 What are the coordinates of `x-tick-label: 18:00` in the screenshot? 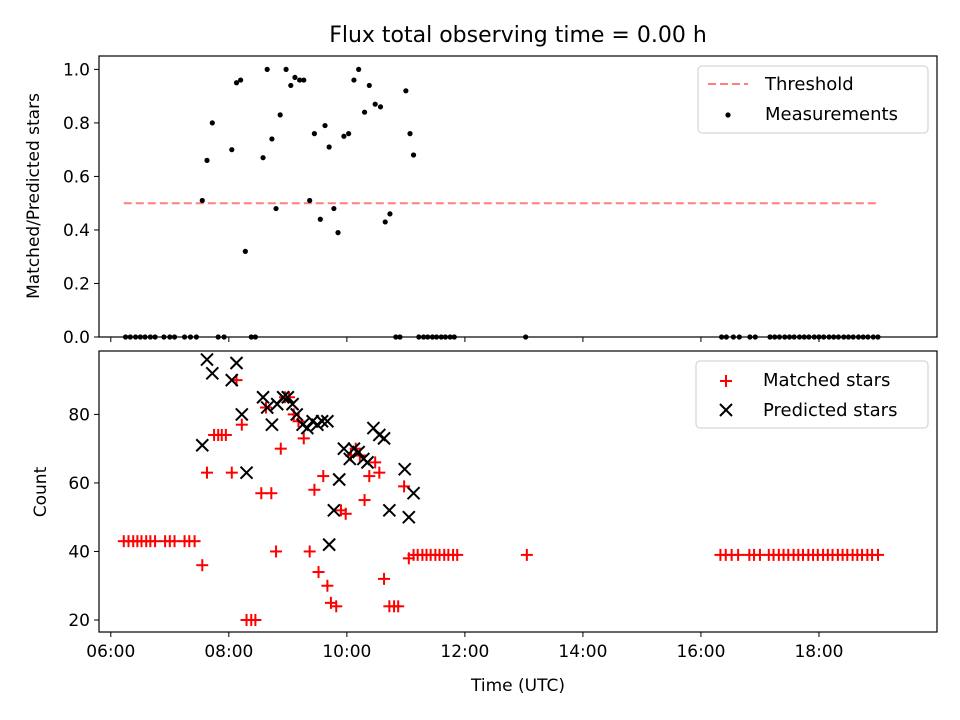 It's located at (818, 652).